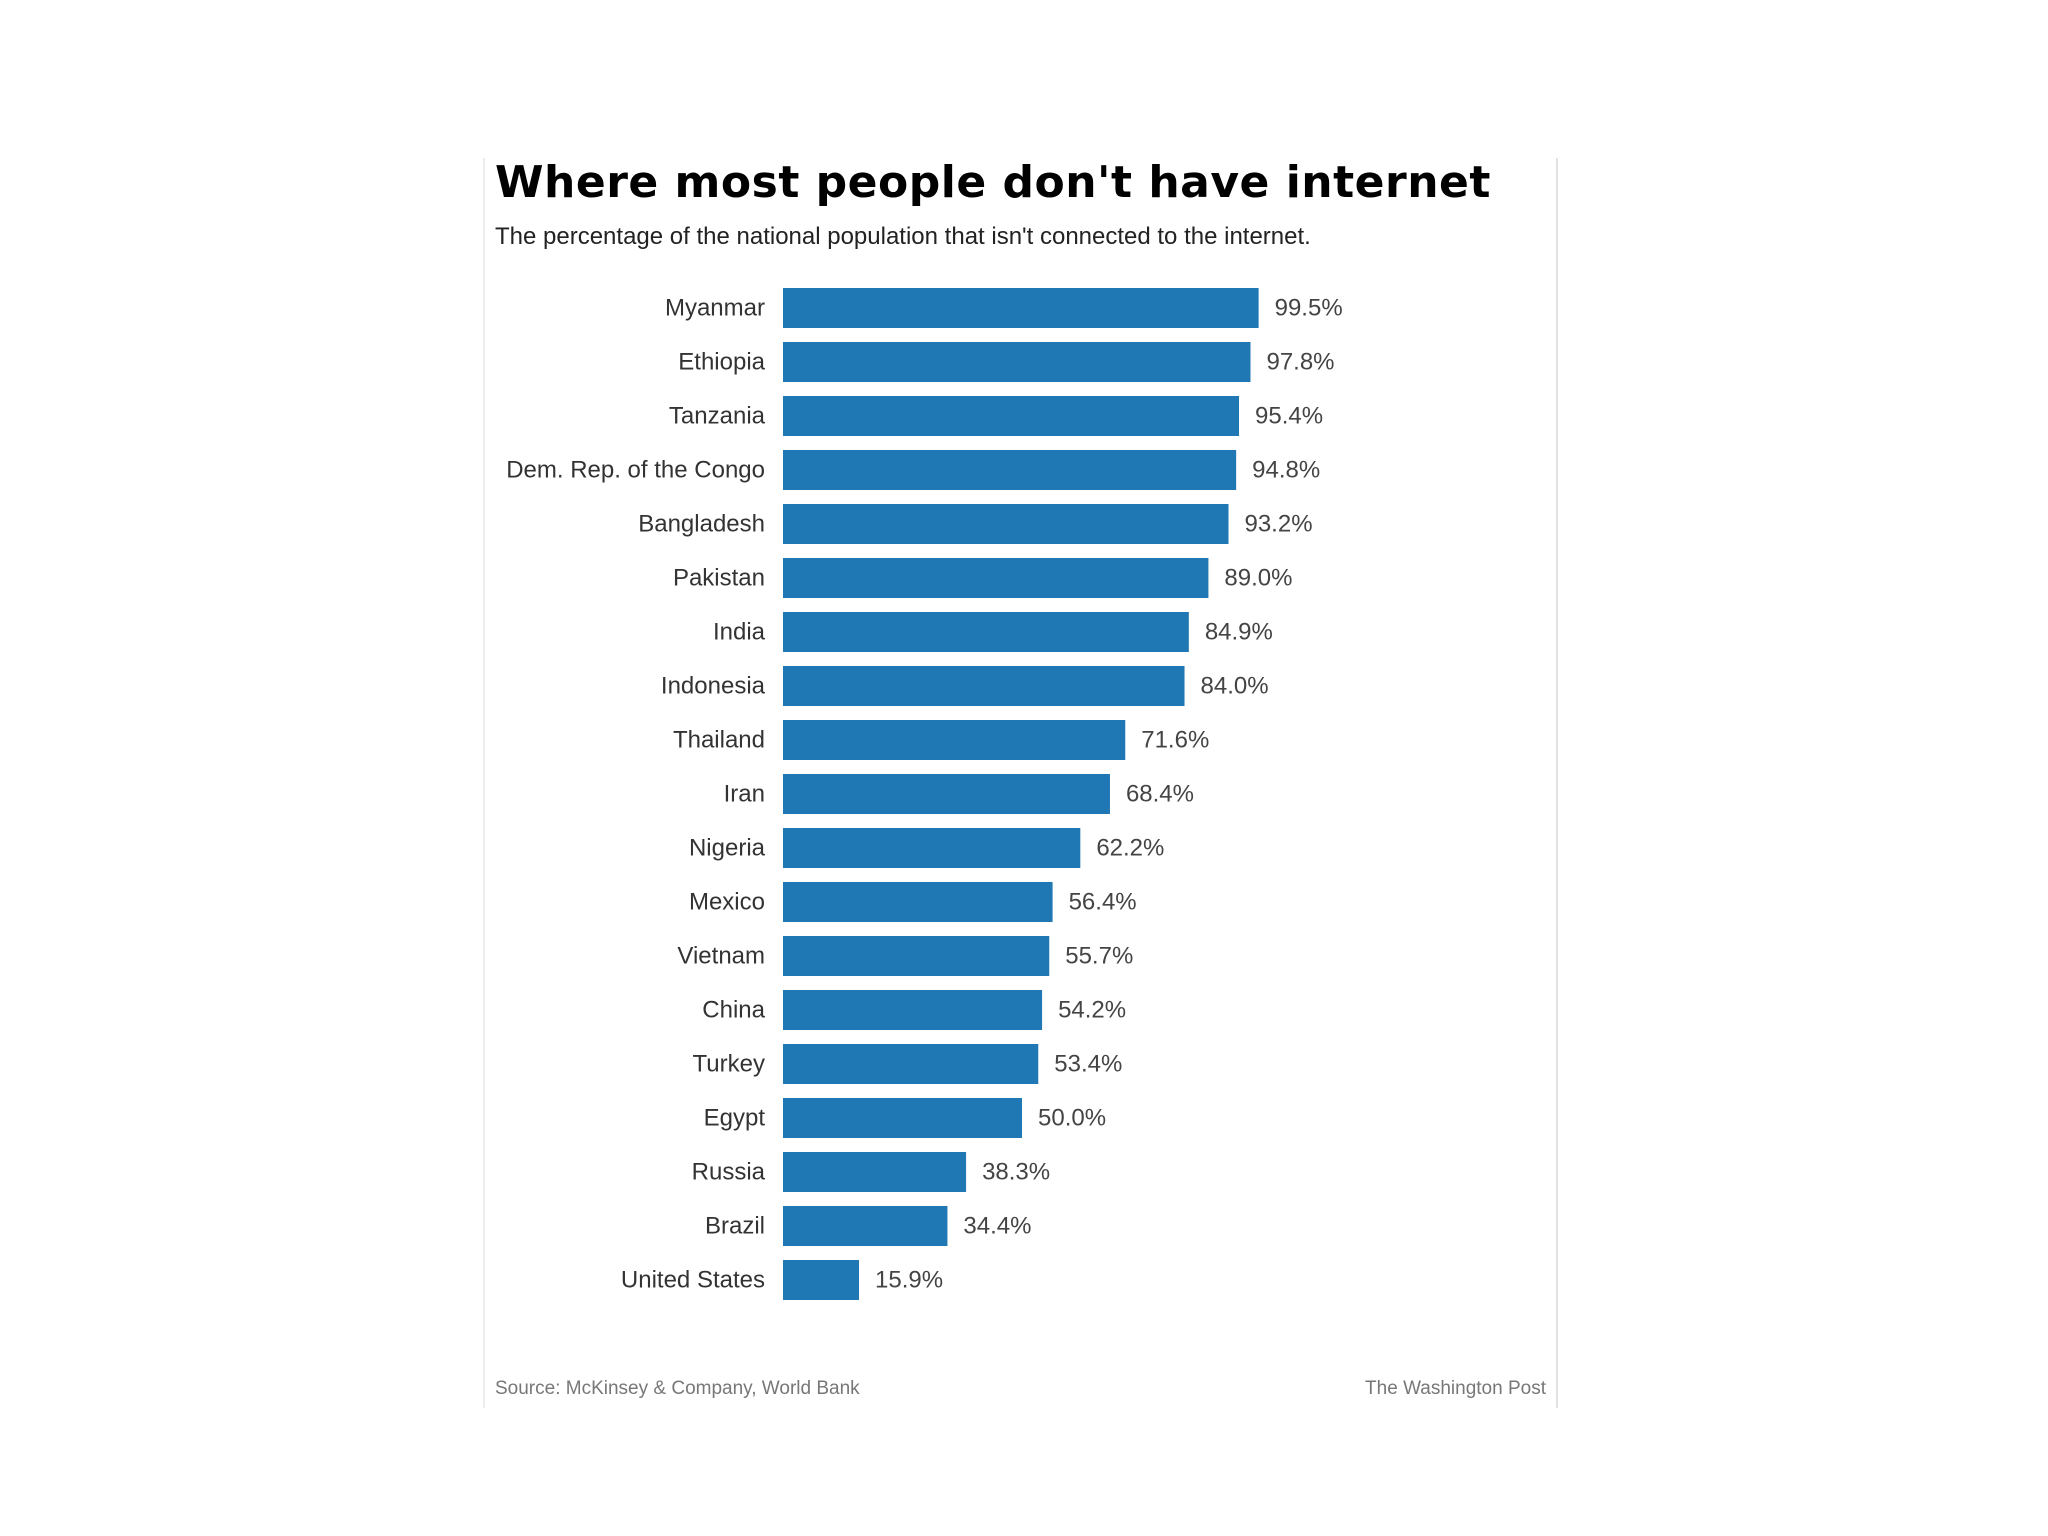  Describe the element at coordinates (1072, 1118) in the screenshot. I see `value-label: 50.0%` at that location.